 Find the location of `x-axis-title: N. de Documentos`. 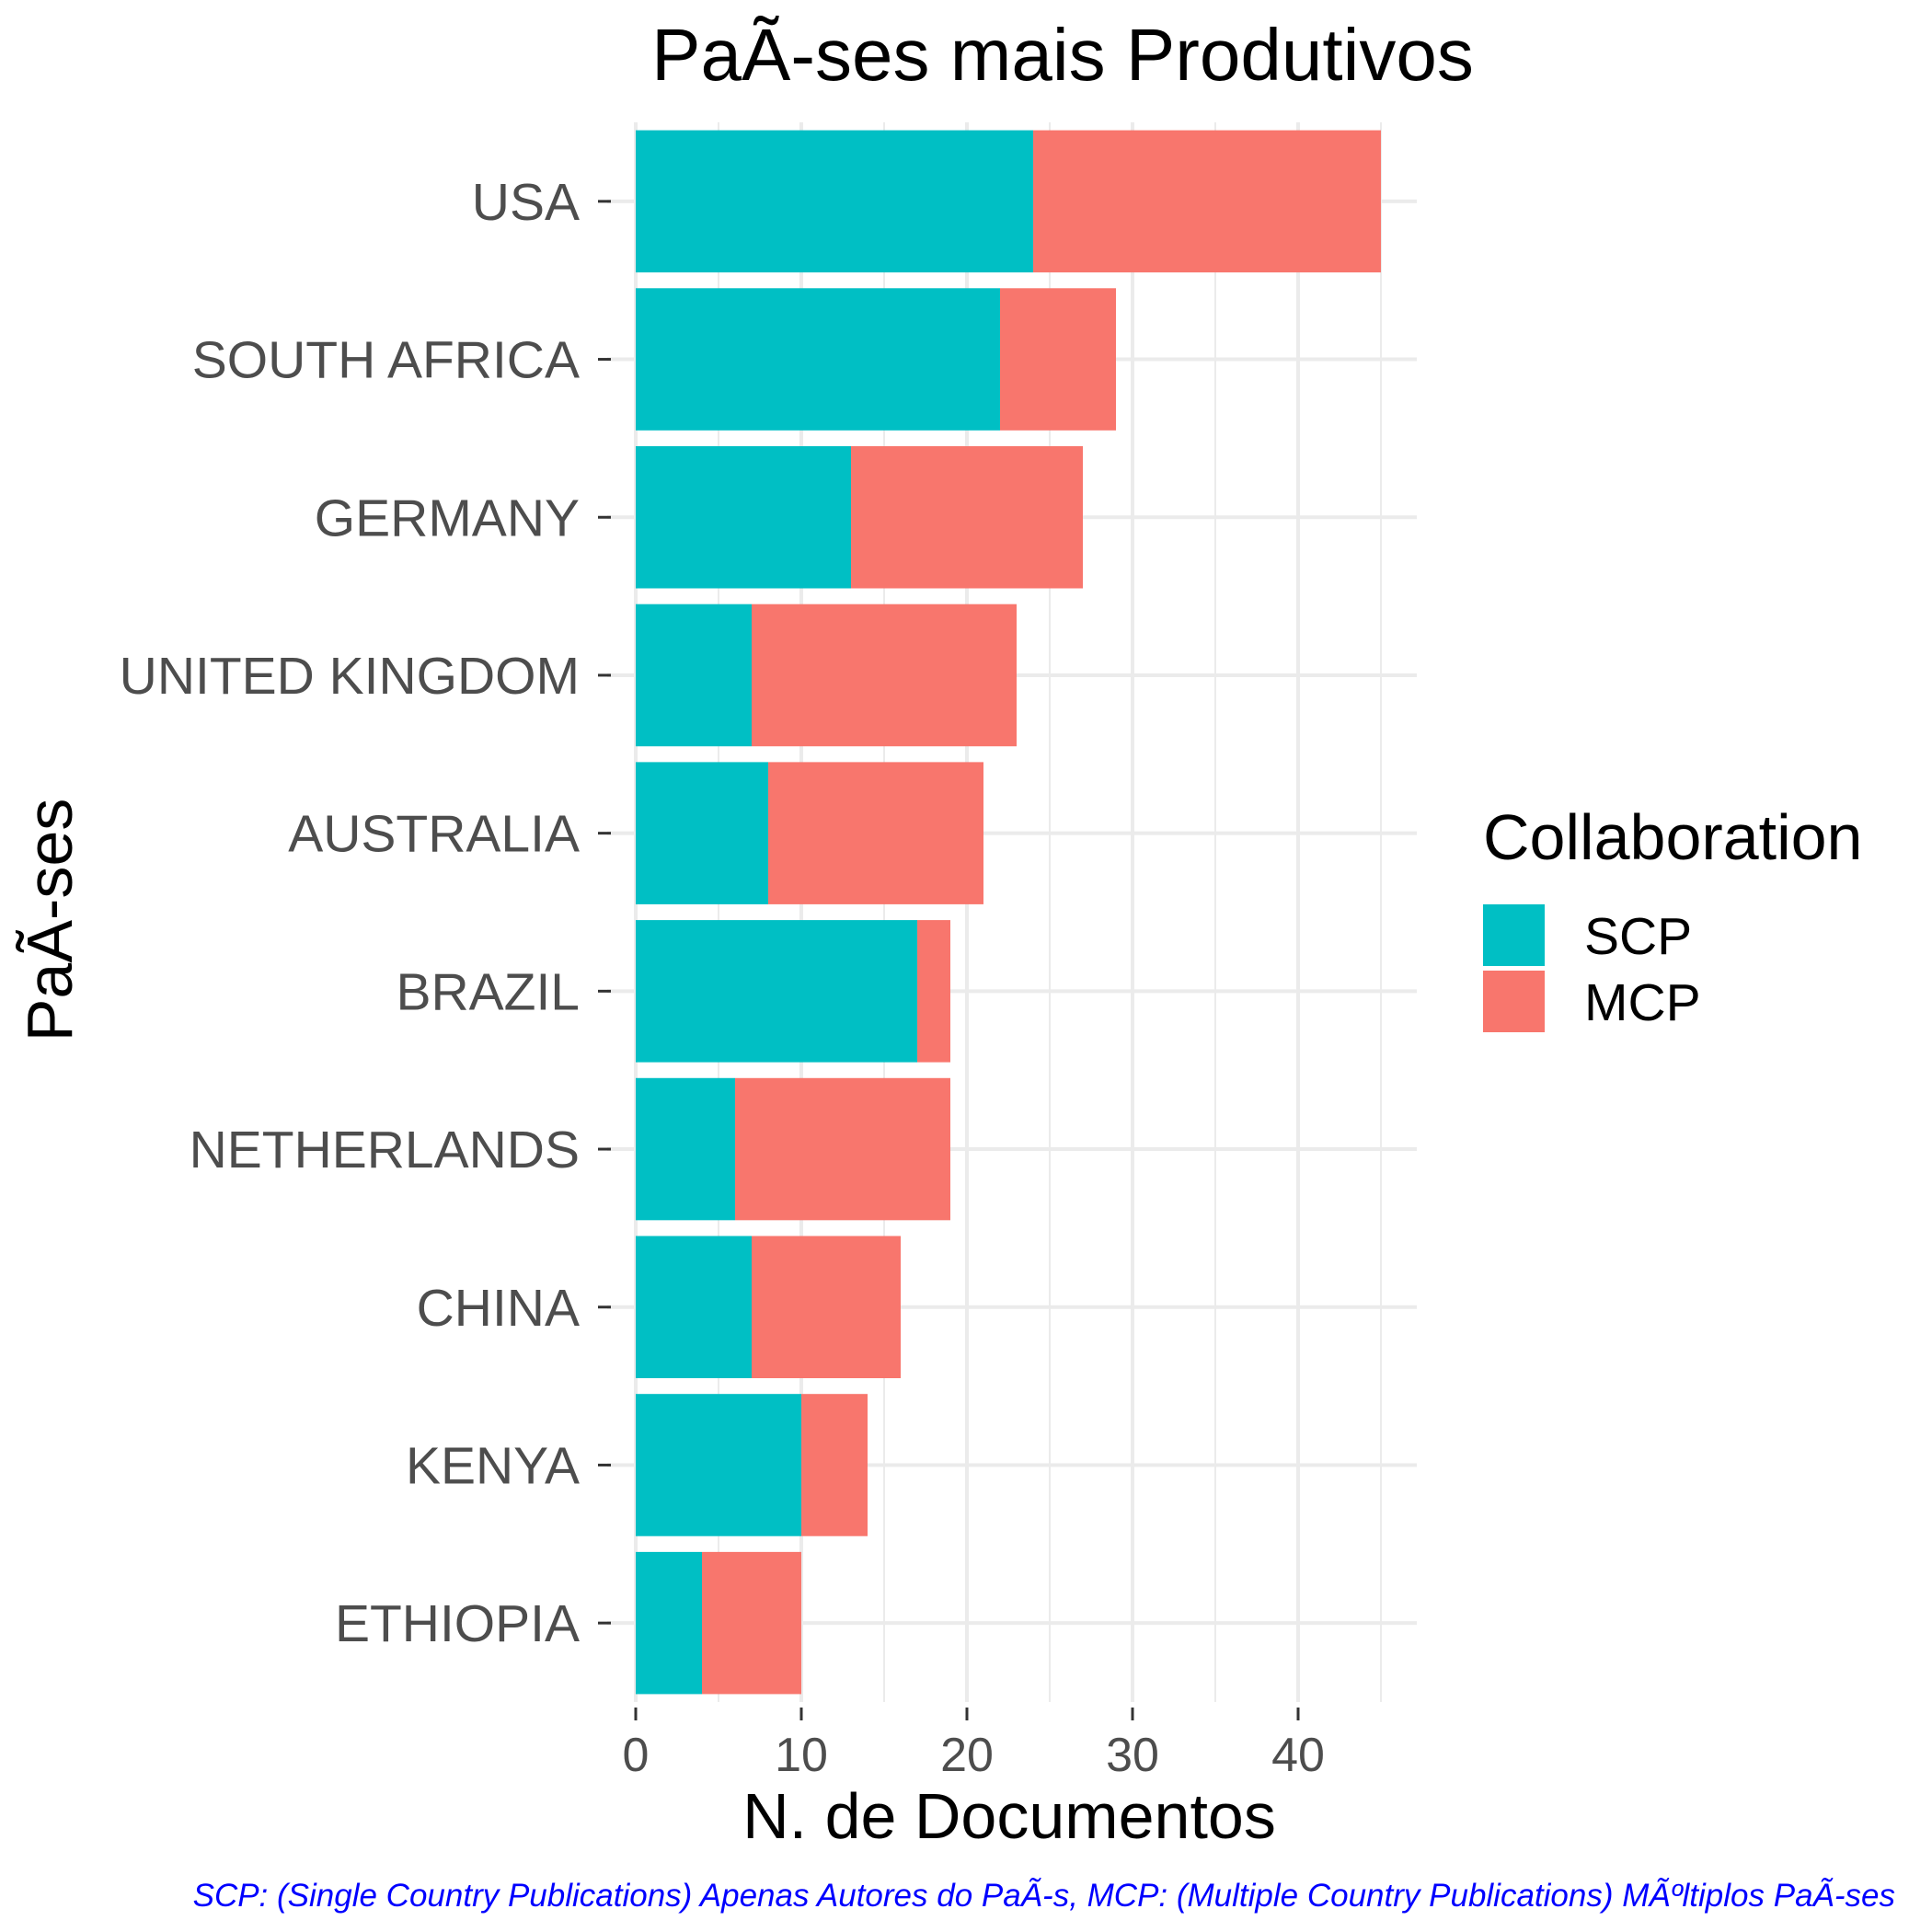

x-axis-title: N. de Documentos is located at coordinates (1009, 1816).